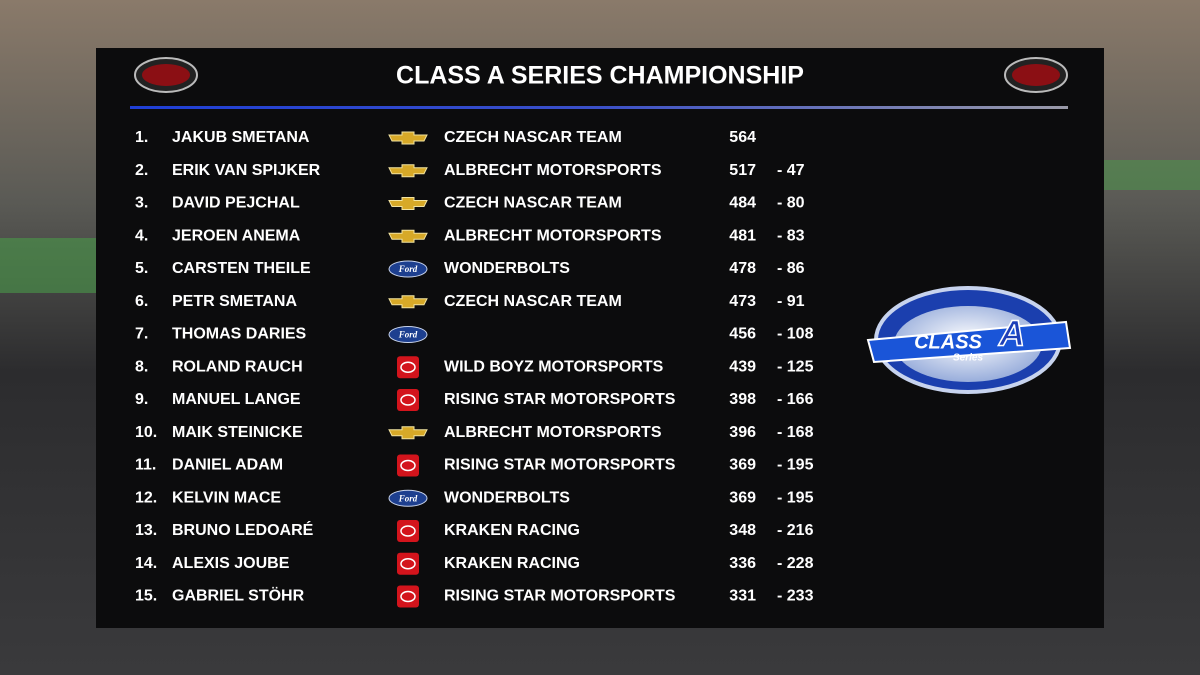 Image resolution: width=1200 pixels, height=675 pixels. I want to click on driver: ALEXIS JOUBE, so click(231, 563).